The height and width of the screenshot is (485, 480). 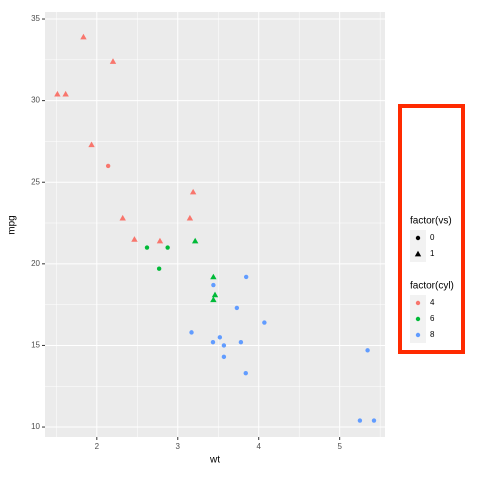 What do you see at coordinates (178, 446) in the screenshot?
I see `x-tick-label: 3` at bounding box center [178, 446].